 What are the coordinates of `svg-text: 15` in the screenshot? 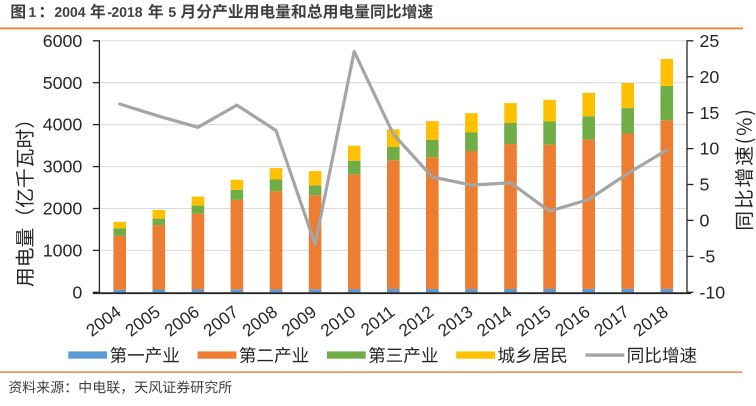 It's located at (710, 113).